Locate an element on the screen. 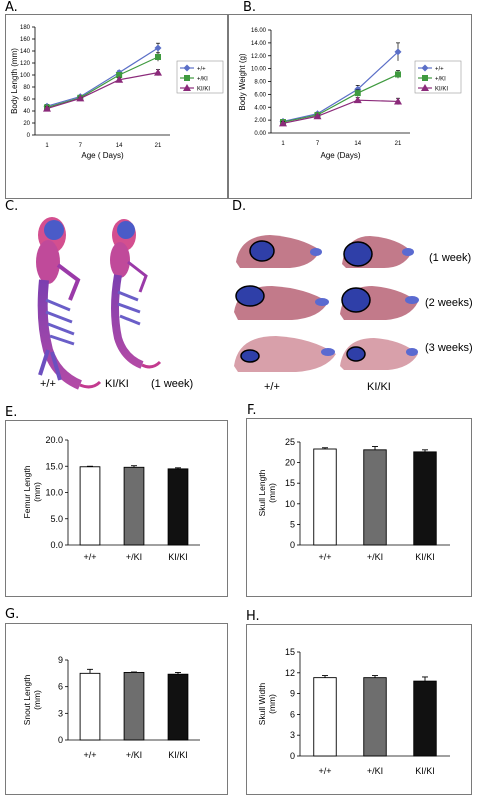 The image size is (478, 797). chart-e-xtick-label: +/+ is located at coordinates (89, 557).